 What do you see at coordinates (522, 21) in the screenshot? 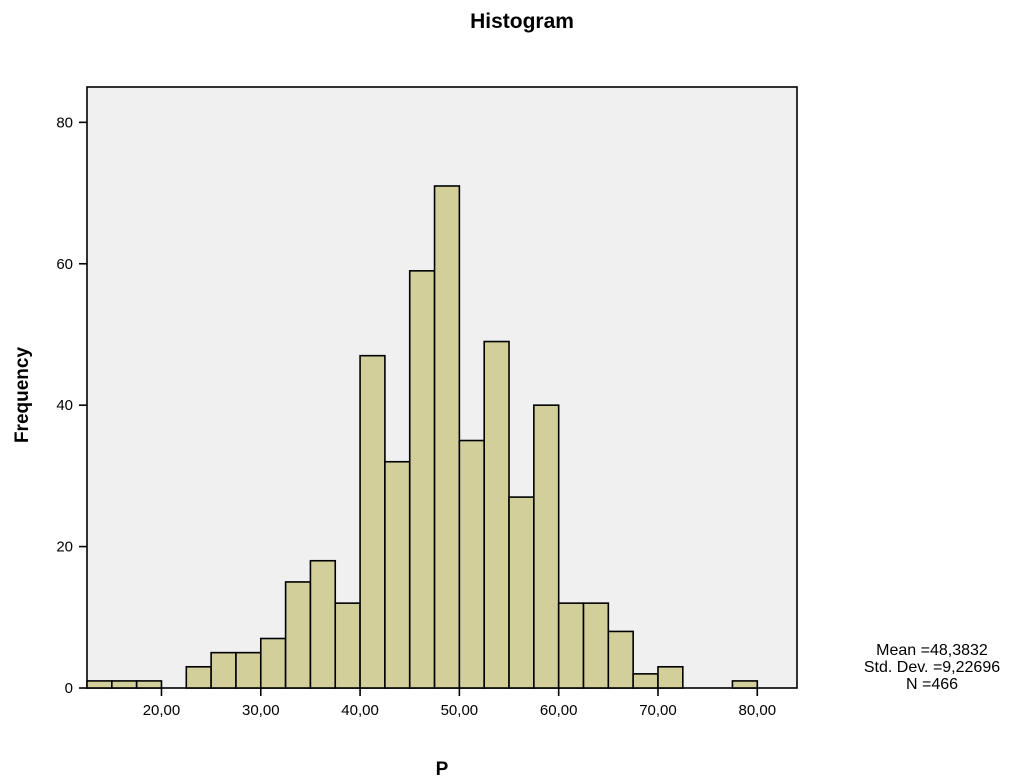
I see `chart-title: Histogram` at bounding box center [522, 21].